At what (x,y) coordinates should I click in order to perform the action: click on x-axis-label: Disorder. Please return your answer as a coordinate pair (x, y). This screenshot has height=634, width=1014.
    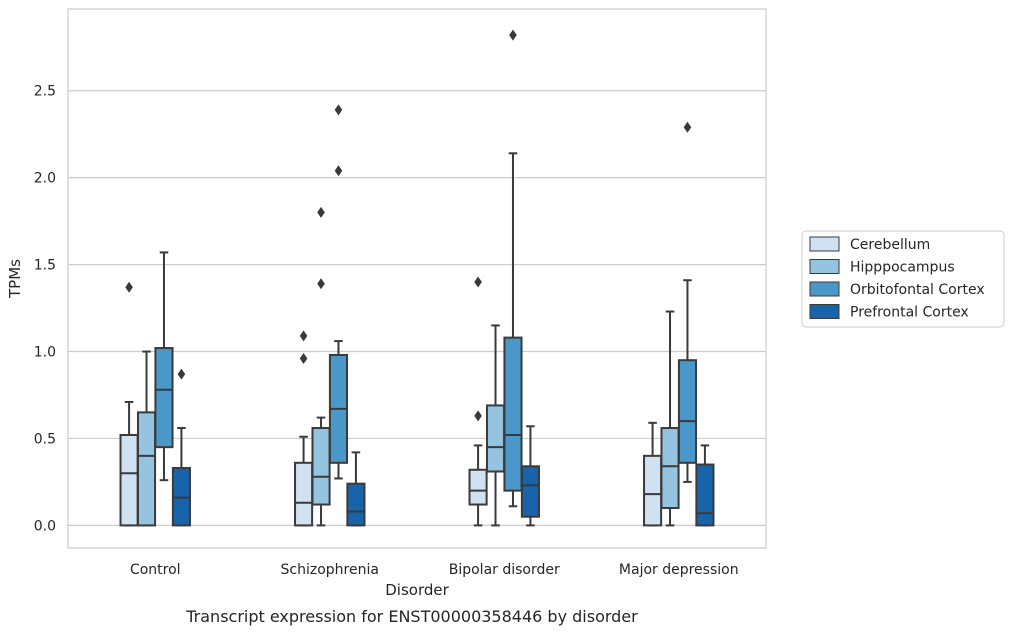
    Looking at the image, I should click on (417, 590).